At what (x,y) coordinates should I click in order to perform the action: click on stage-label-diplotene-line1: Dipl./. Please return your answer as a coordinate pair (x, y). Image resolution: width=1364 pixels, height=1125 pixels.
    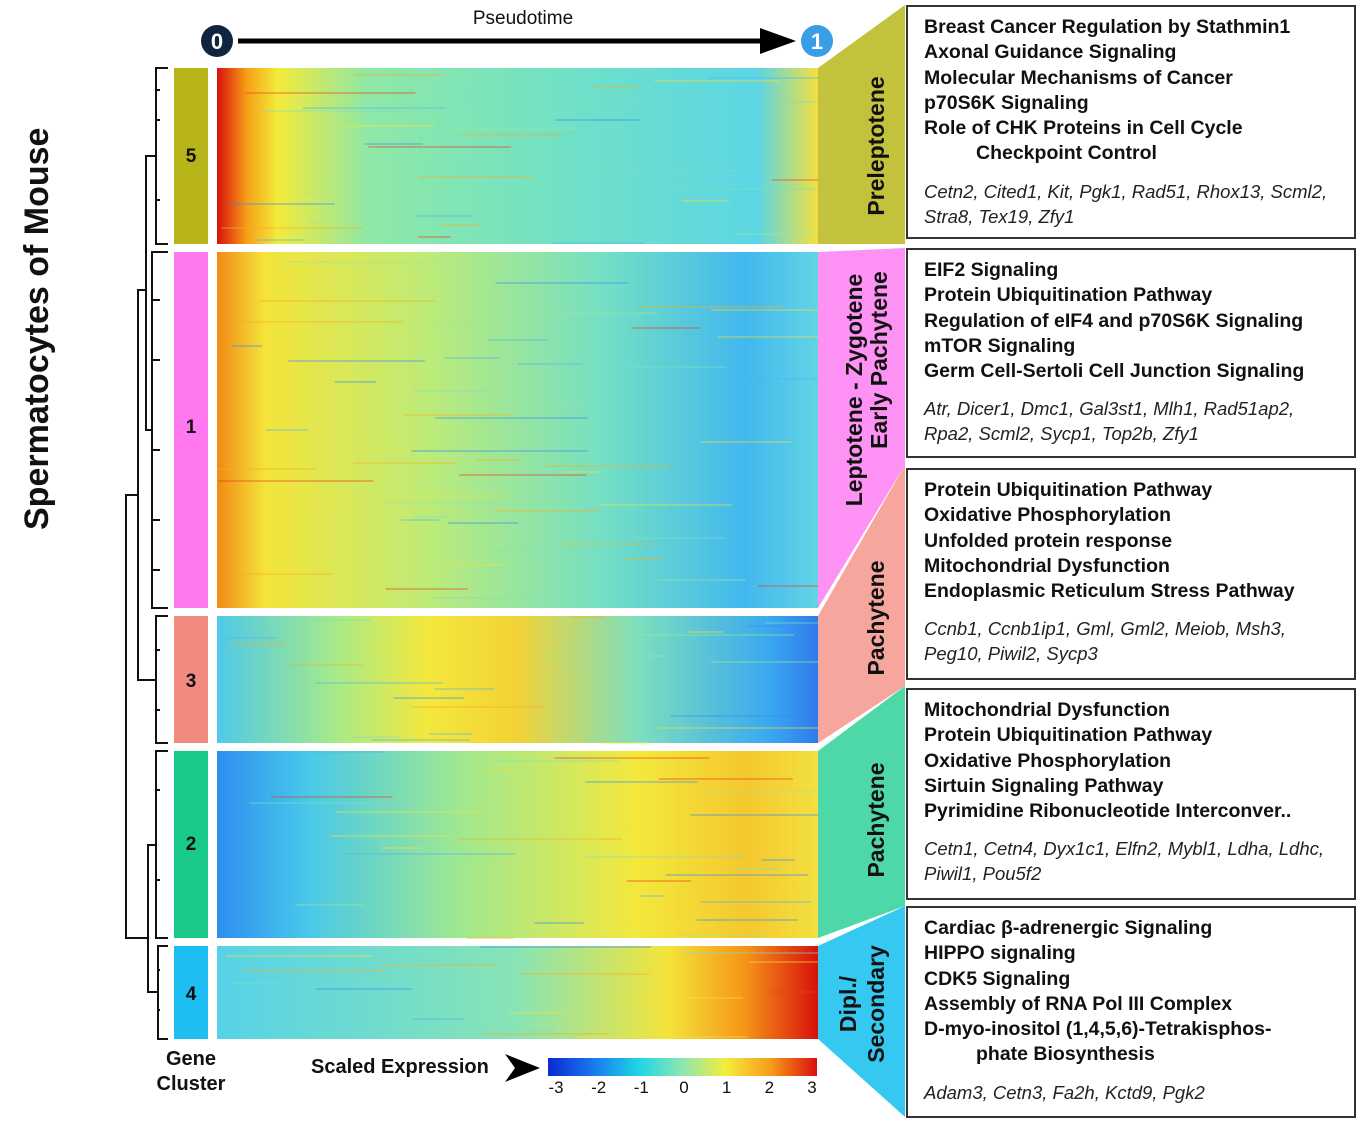
    Looking at the image, I should click on (848, 1003).